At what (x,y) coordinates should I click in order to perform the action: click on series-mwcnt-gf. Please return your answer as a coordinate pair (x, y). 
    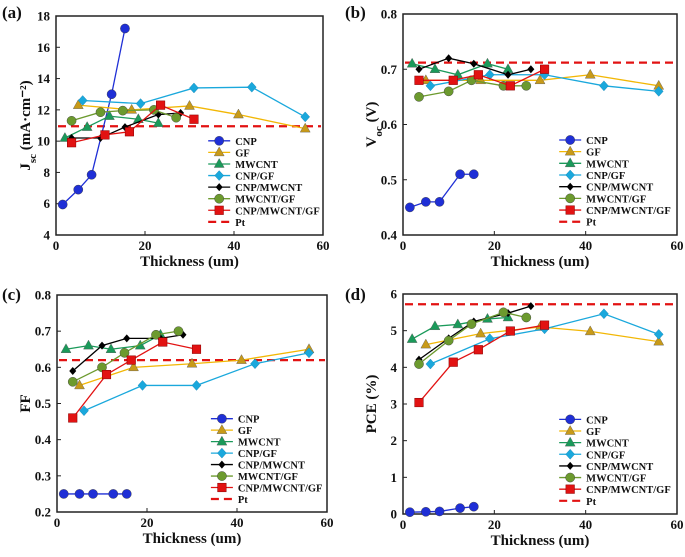
    Looking at the image, I should click on (125, 356).